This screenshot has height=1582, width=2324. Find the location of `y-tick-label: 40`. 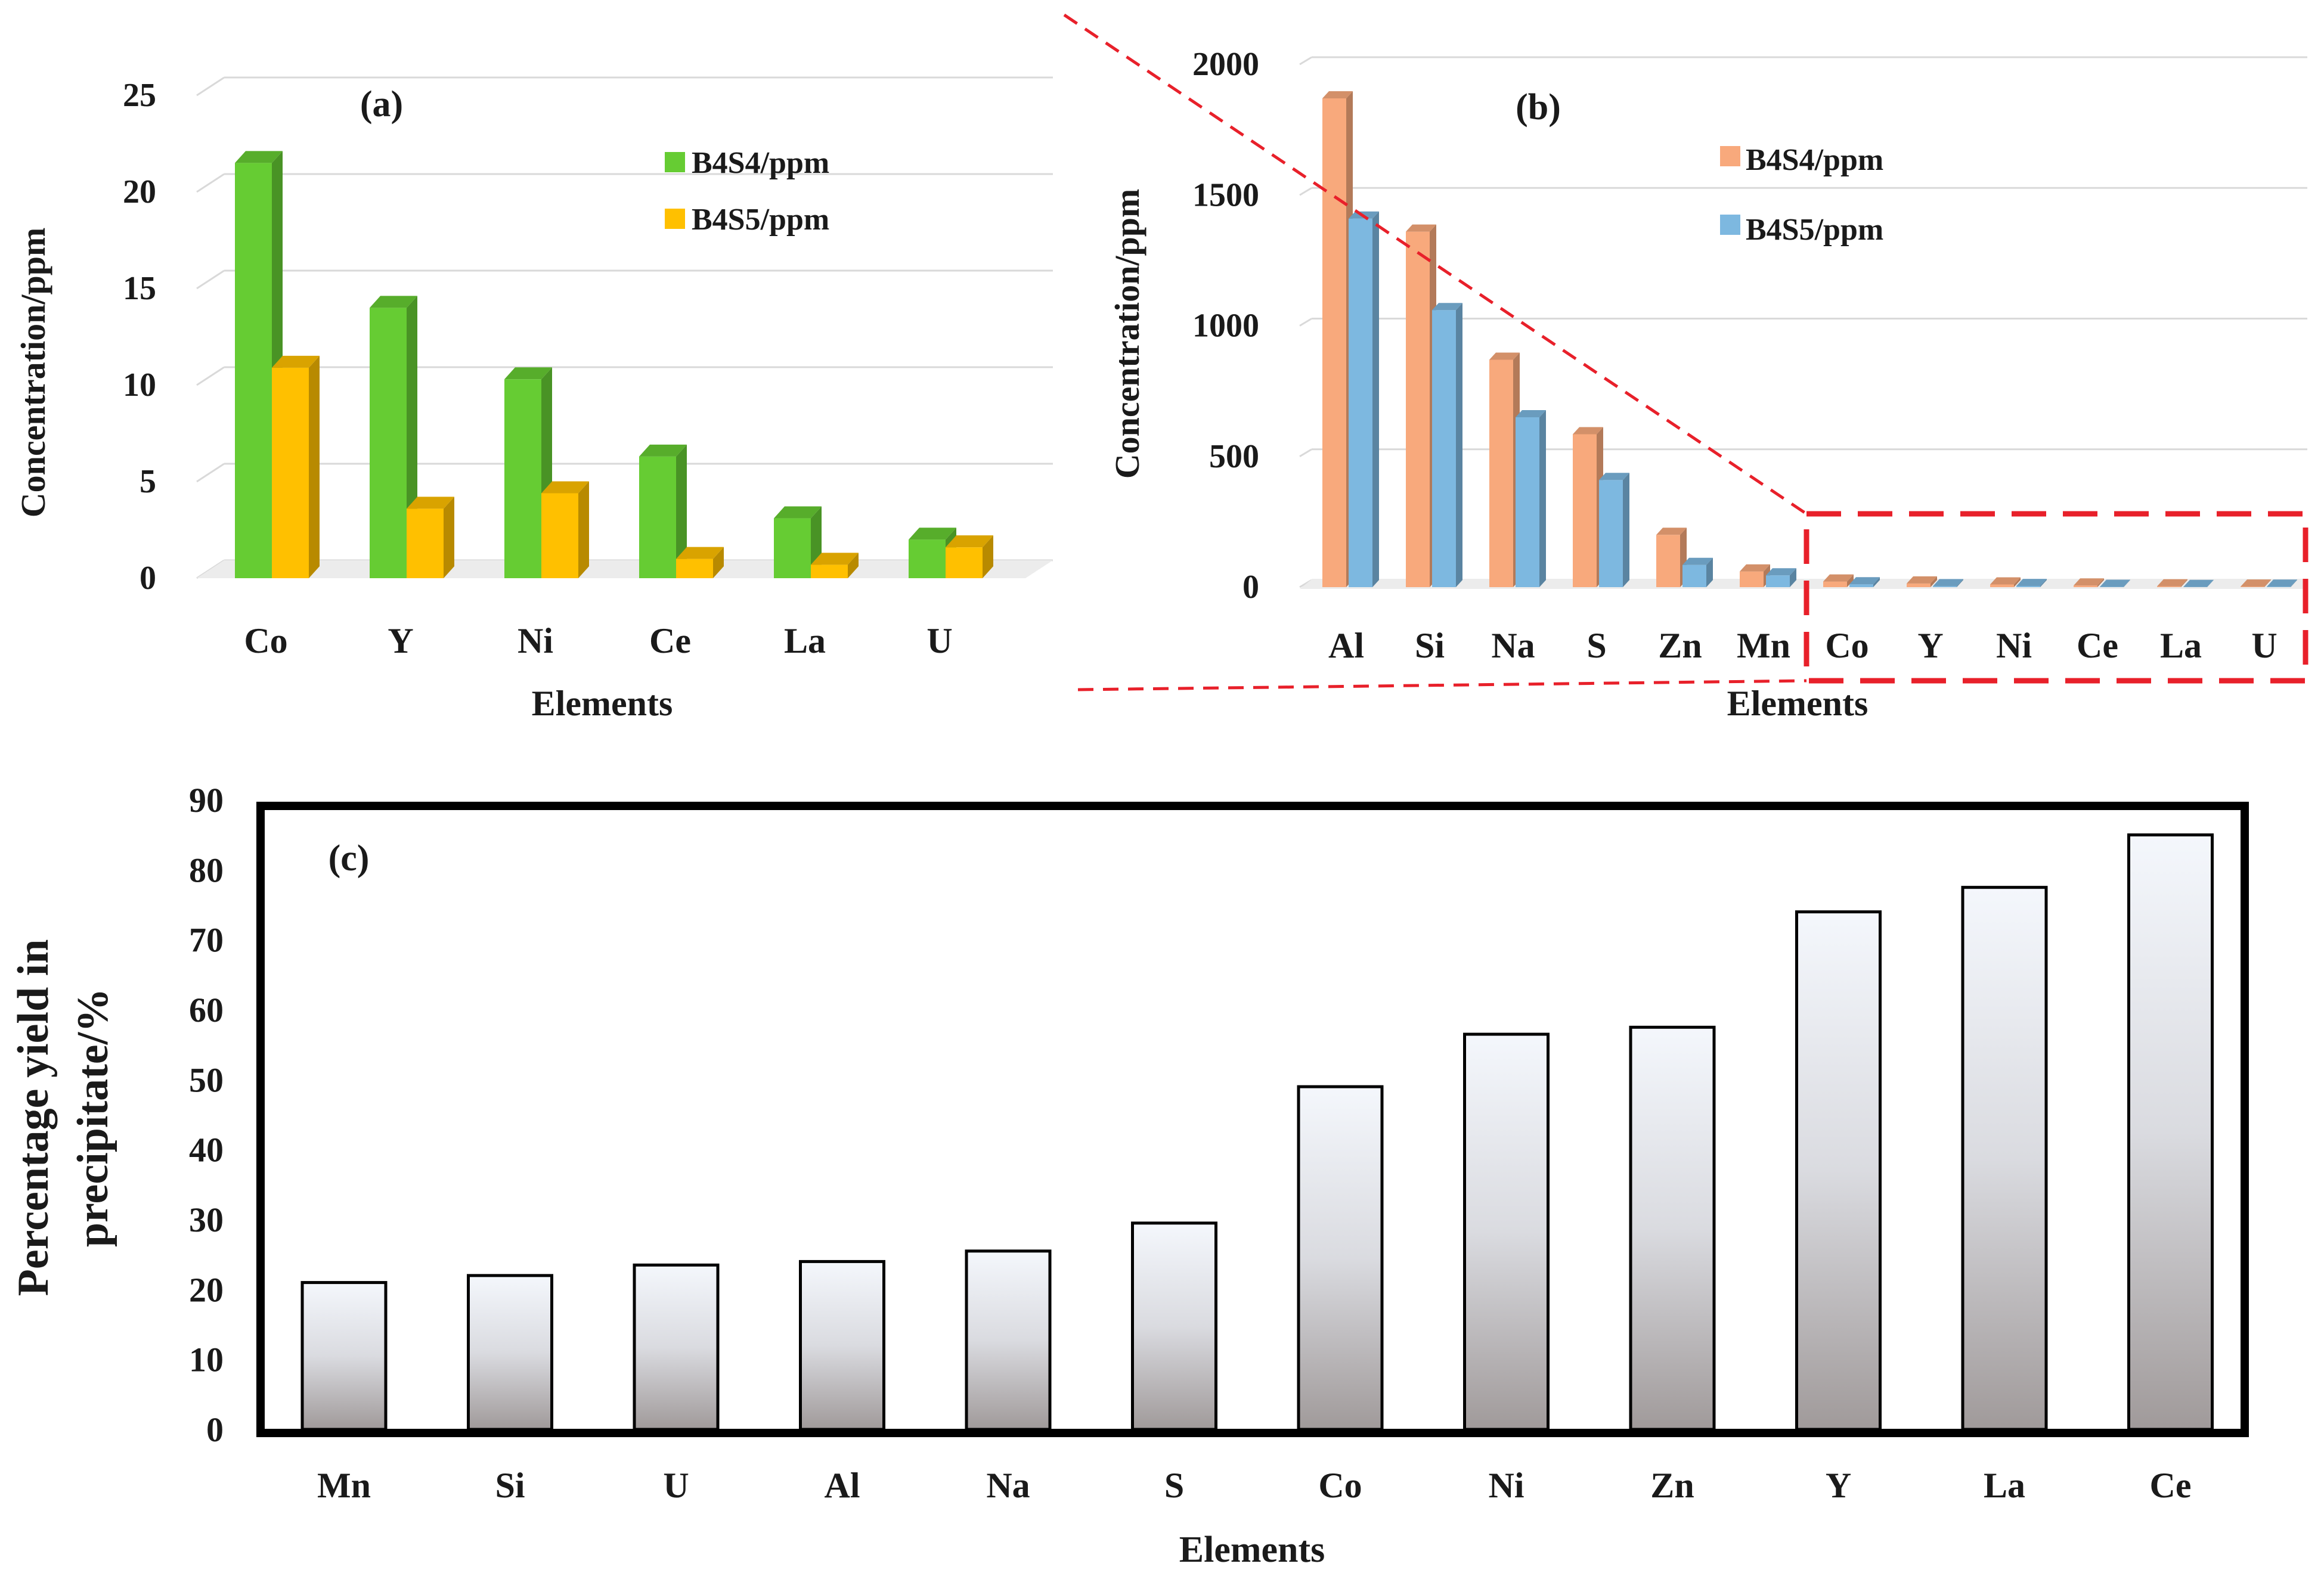

y-tick-label: 40 is located at coordinates (206, 1150).